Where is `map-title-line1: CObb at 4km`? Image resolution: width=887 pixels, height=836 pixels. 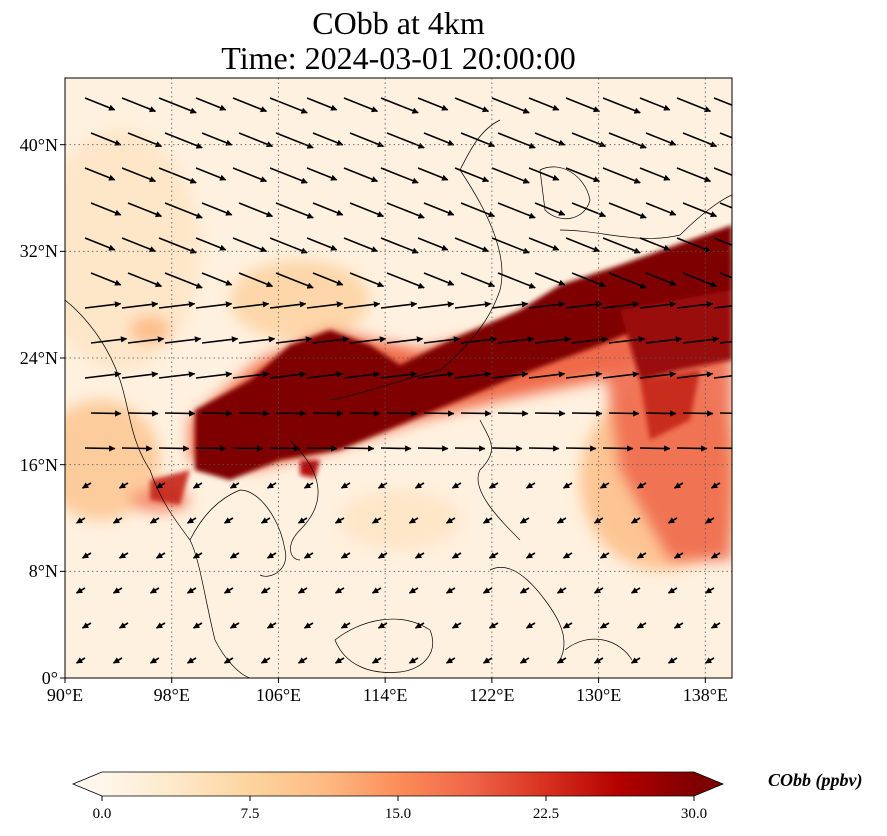
map-title-line1: CObb at 4km is located at coordinates (398, 23).